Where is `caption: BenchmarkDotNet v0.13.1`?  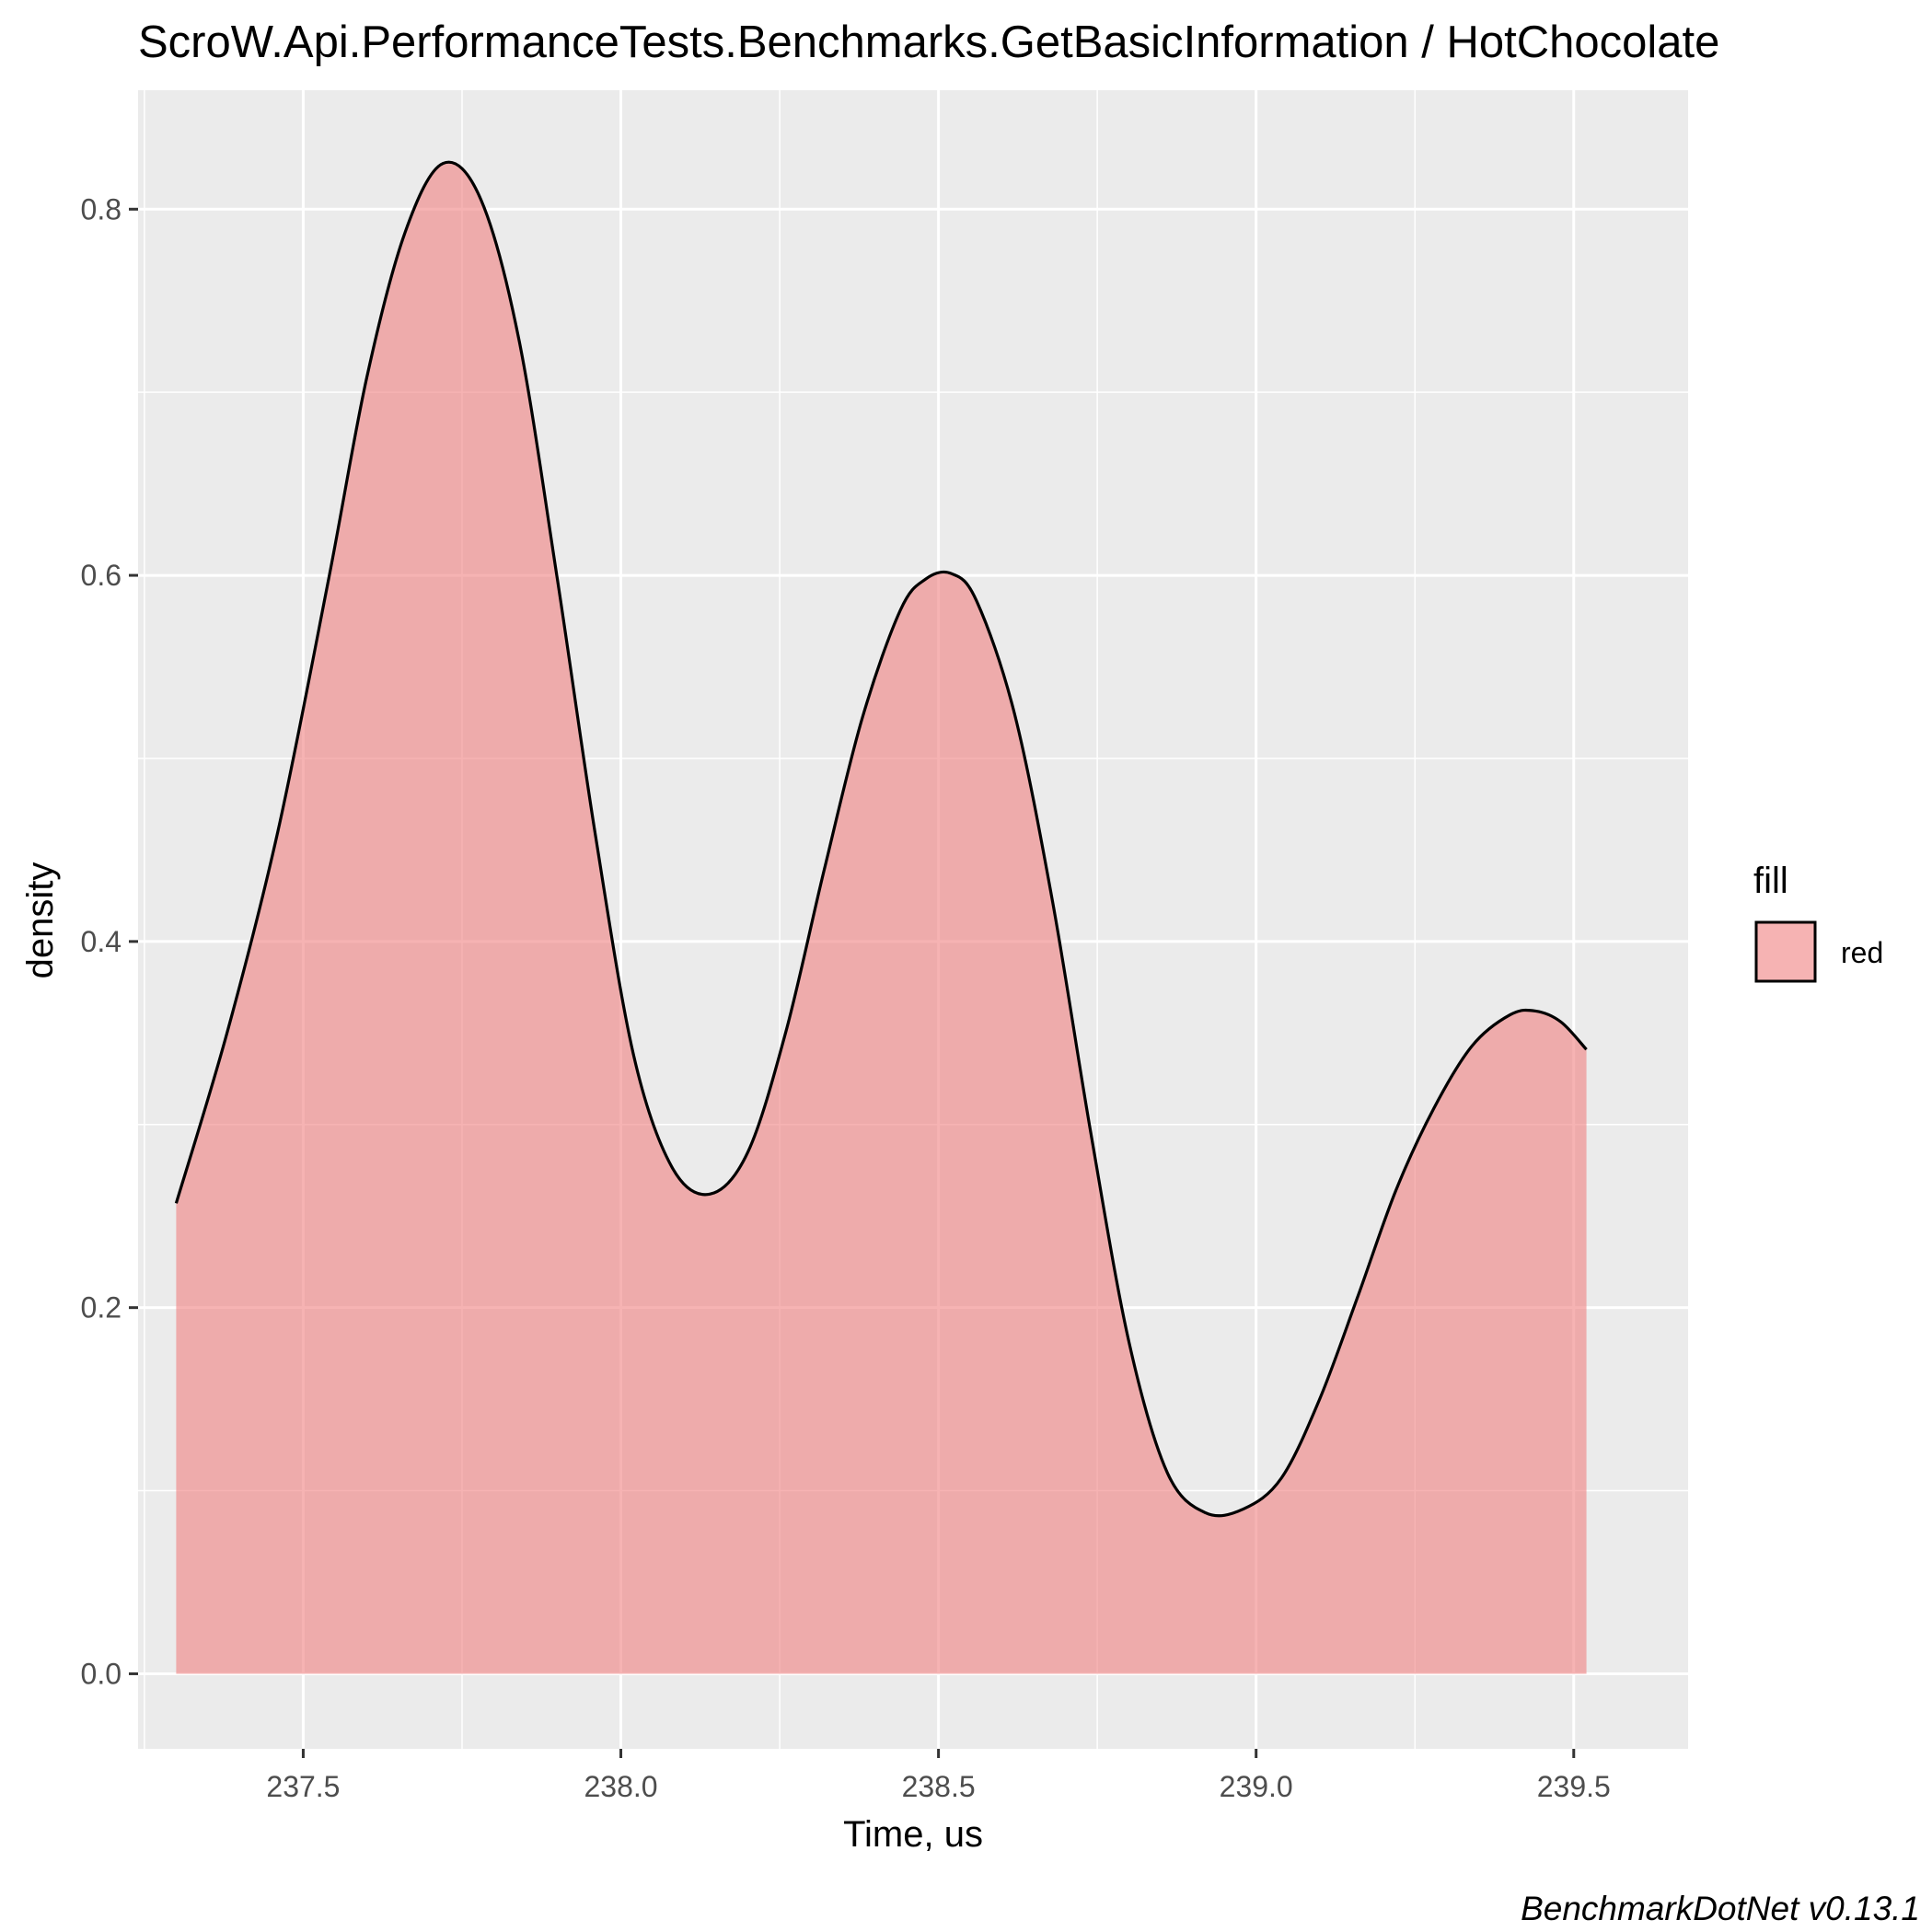 caption: BenchmarkDotNet v0.13.1 is located at coordinates (1720, 1909).